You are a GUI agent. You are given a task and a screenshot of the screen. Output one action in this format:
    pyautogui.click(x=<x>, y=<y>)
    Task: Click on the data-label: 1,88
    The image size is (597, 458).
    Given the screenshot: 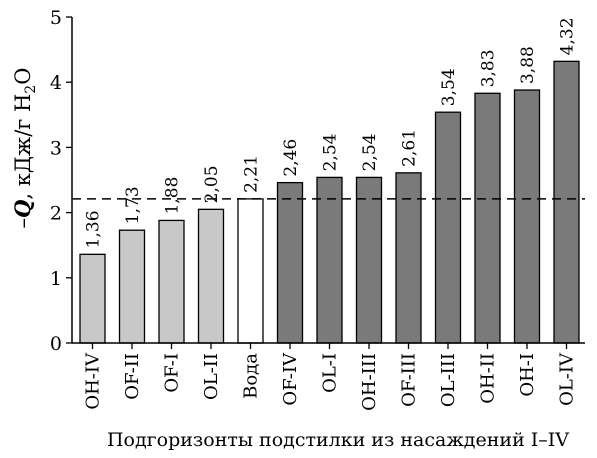 What is the action you would take?
    pyautogui.click(x=173, y=196)
    